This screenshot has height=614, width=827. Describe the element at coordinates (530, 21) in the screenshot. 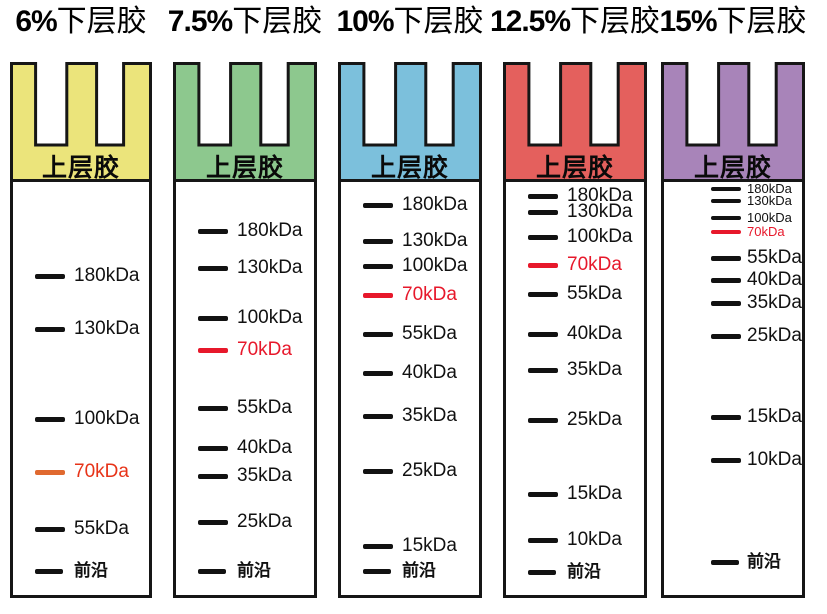

I see `panel-title-percent: 12.5%` at that location.